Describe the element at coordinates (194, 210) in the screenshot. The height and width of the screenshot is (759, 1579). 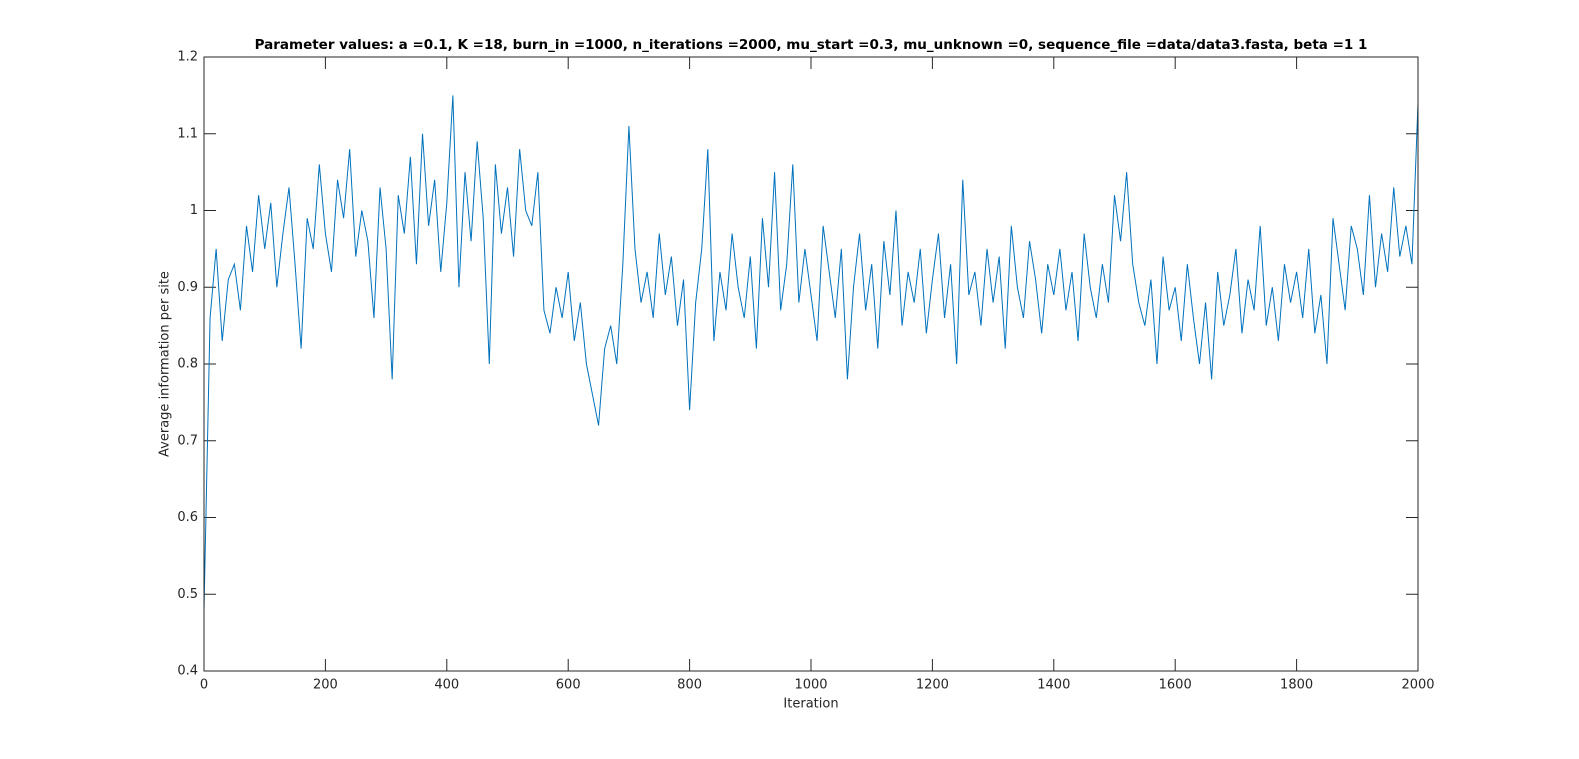
I see `y-tick-label: 1` at that location.